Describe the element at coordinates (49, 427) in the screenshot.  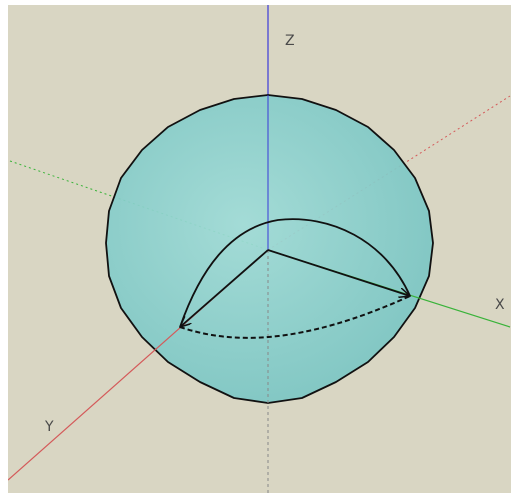
I see `y-axis-label: Y` at that location.